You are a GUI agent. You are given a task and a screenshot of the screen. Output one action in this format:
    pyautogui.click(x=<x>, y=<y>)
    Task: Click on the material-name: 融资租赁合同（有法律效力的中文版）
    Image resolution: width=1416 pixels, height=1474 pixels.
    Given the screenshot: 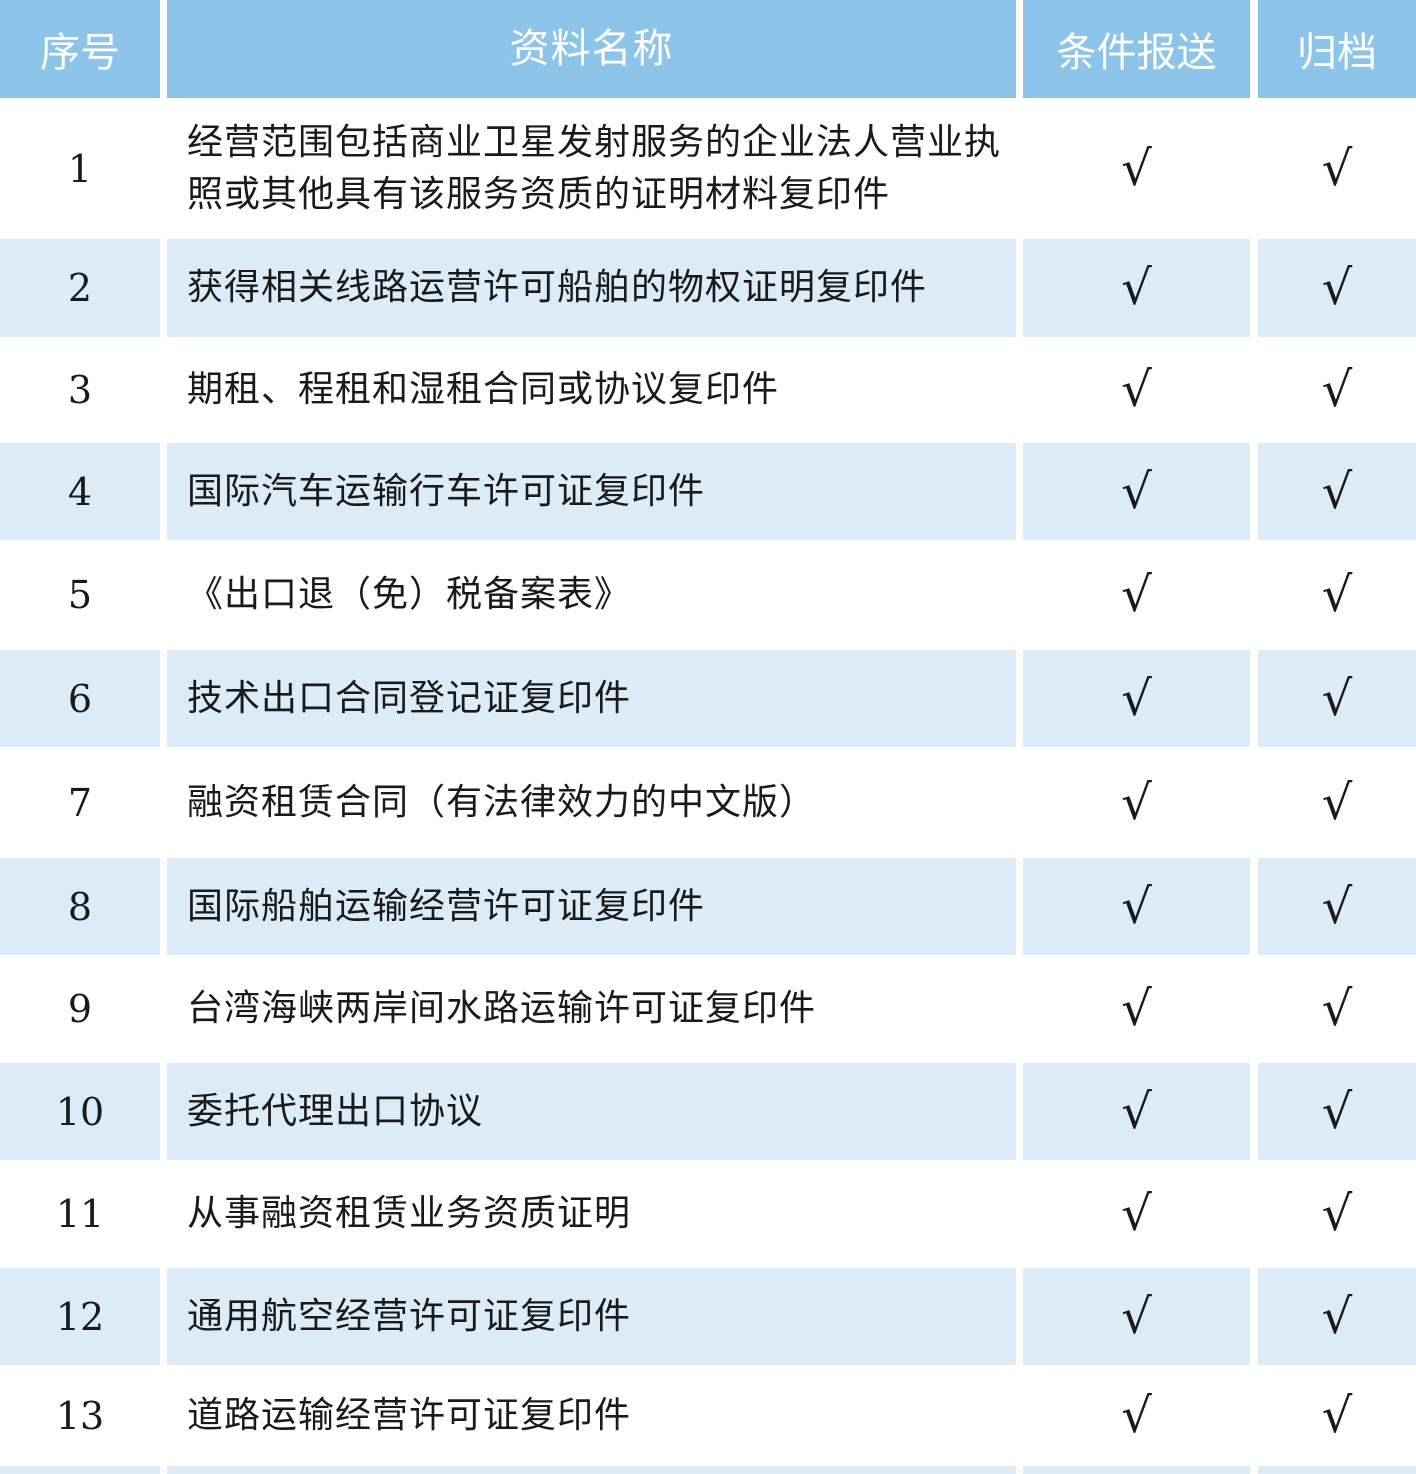 What is the action you would take?
    pyautogui.click(x=502, y=802)
    